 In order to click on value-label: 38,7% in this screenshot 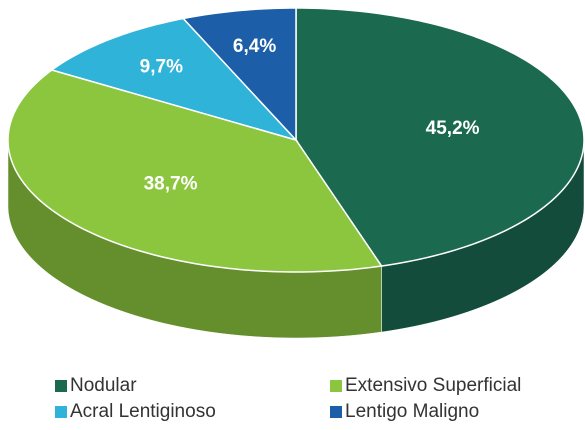, I will do `click(171, 183)`.